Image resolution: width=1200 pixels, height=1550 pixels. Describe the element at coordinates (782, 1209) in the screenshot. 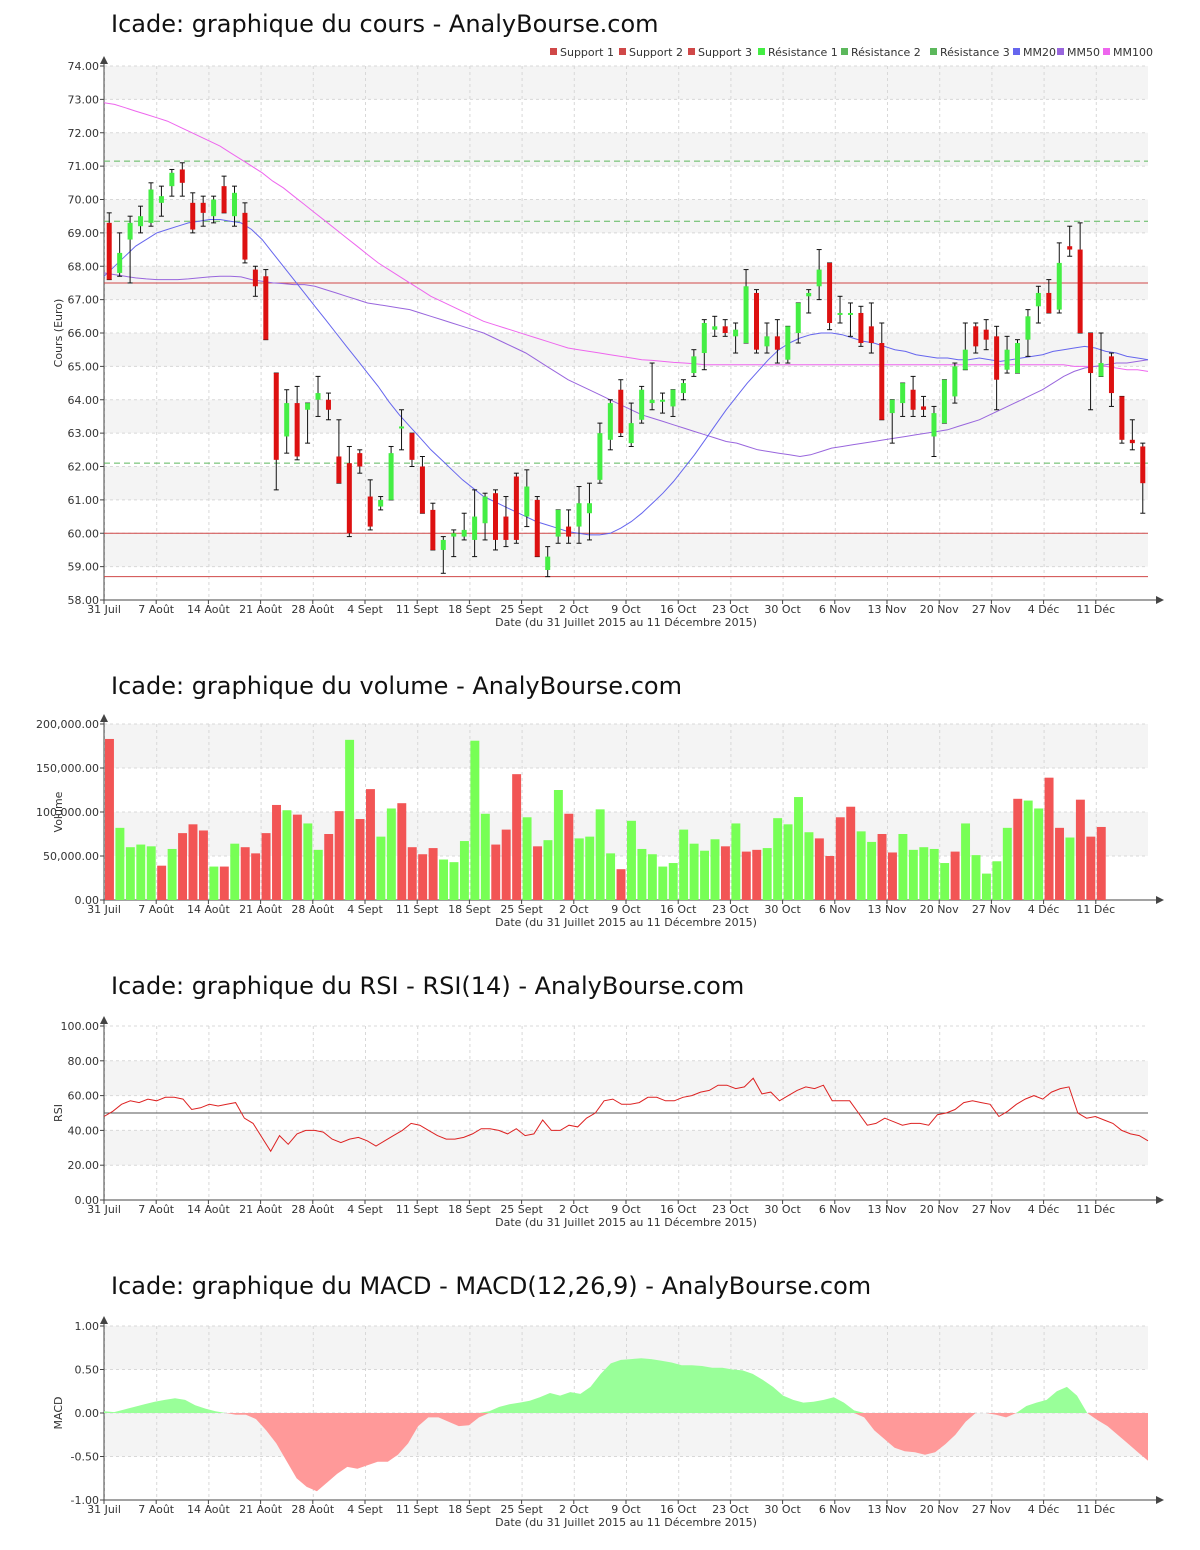

I see `x-tick-label: 30 Oct` at that location.